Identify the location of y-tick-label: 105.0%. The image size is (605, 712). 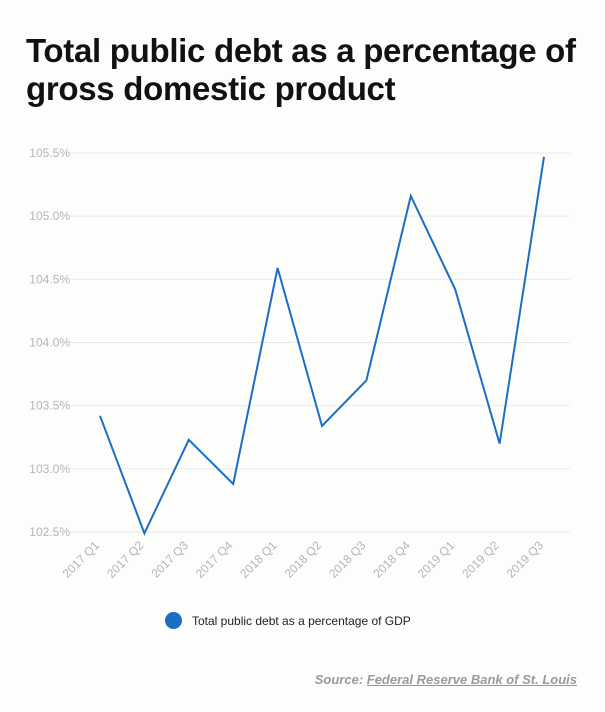
(49, 216).